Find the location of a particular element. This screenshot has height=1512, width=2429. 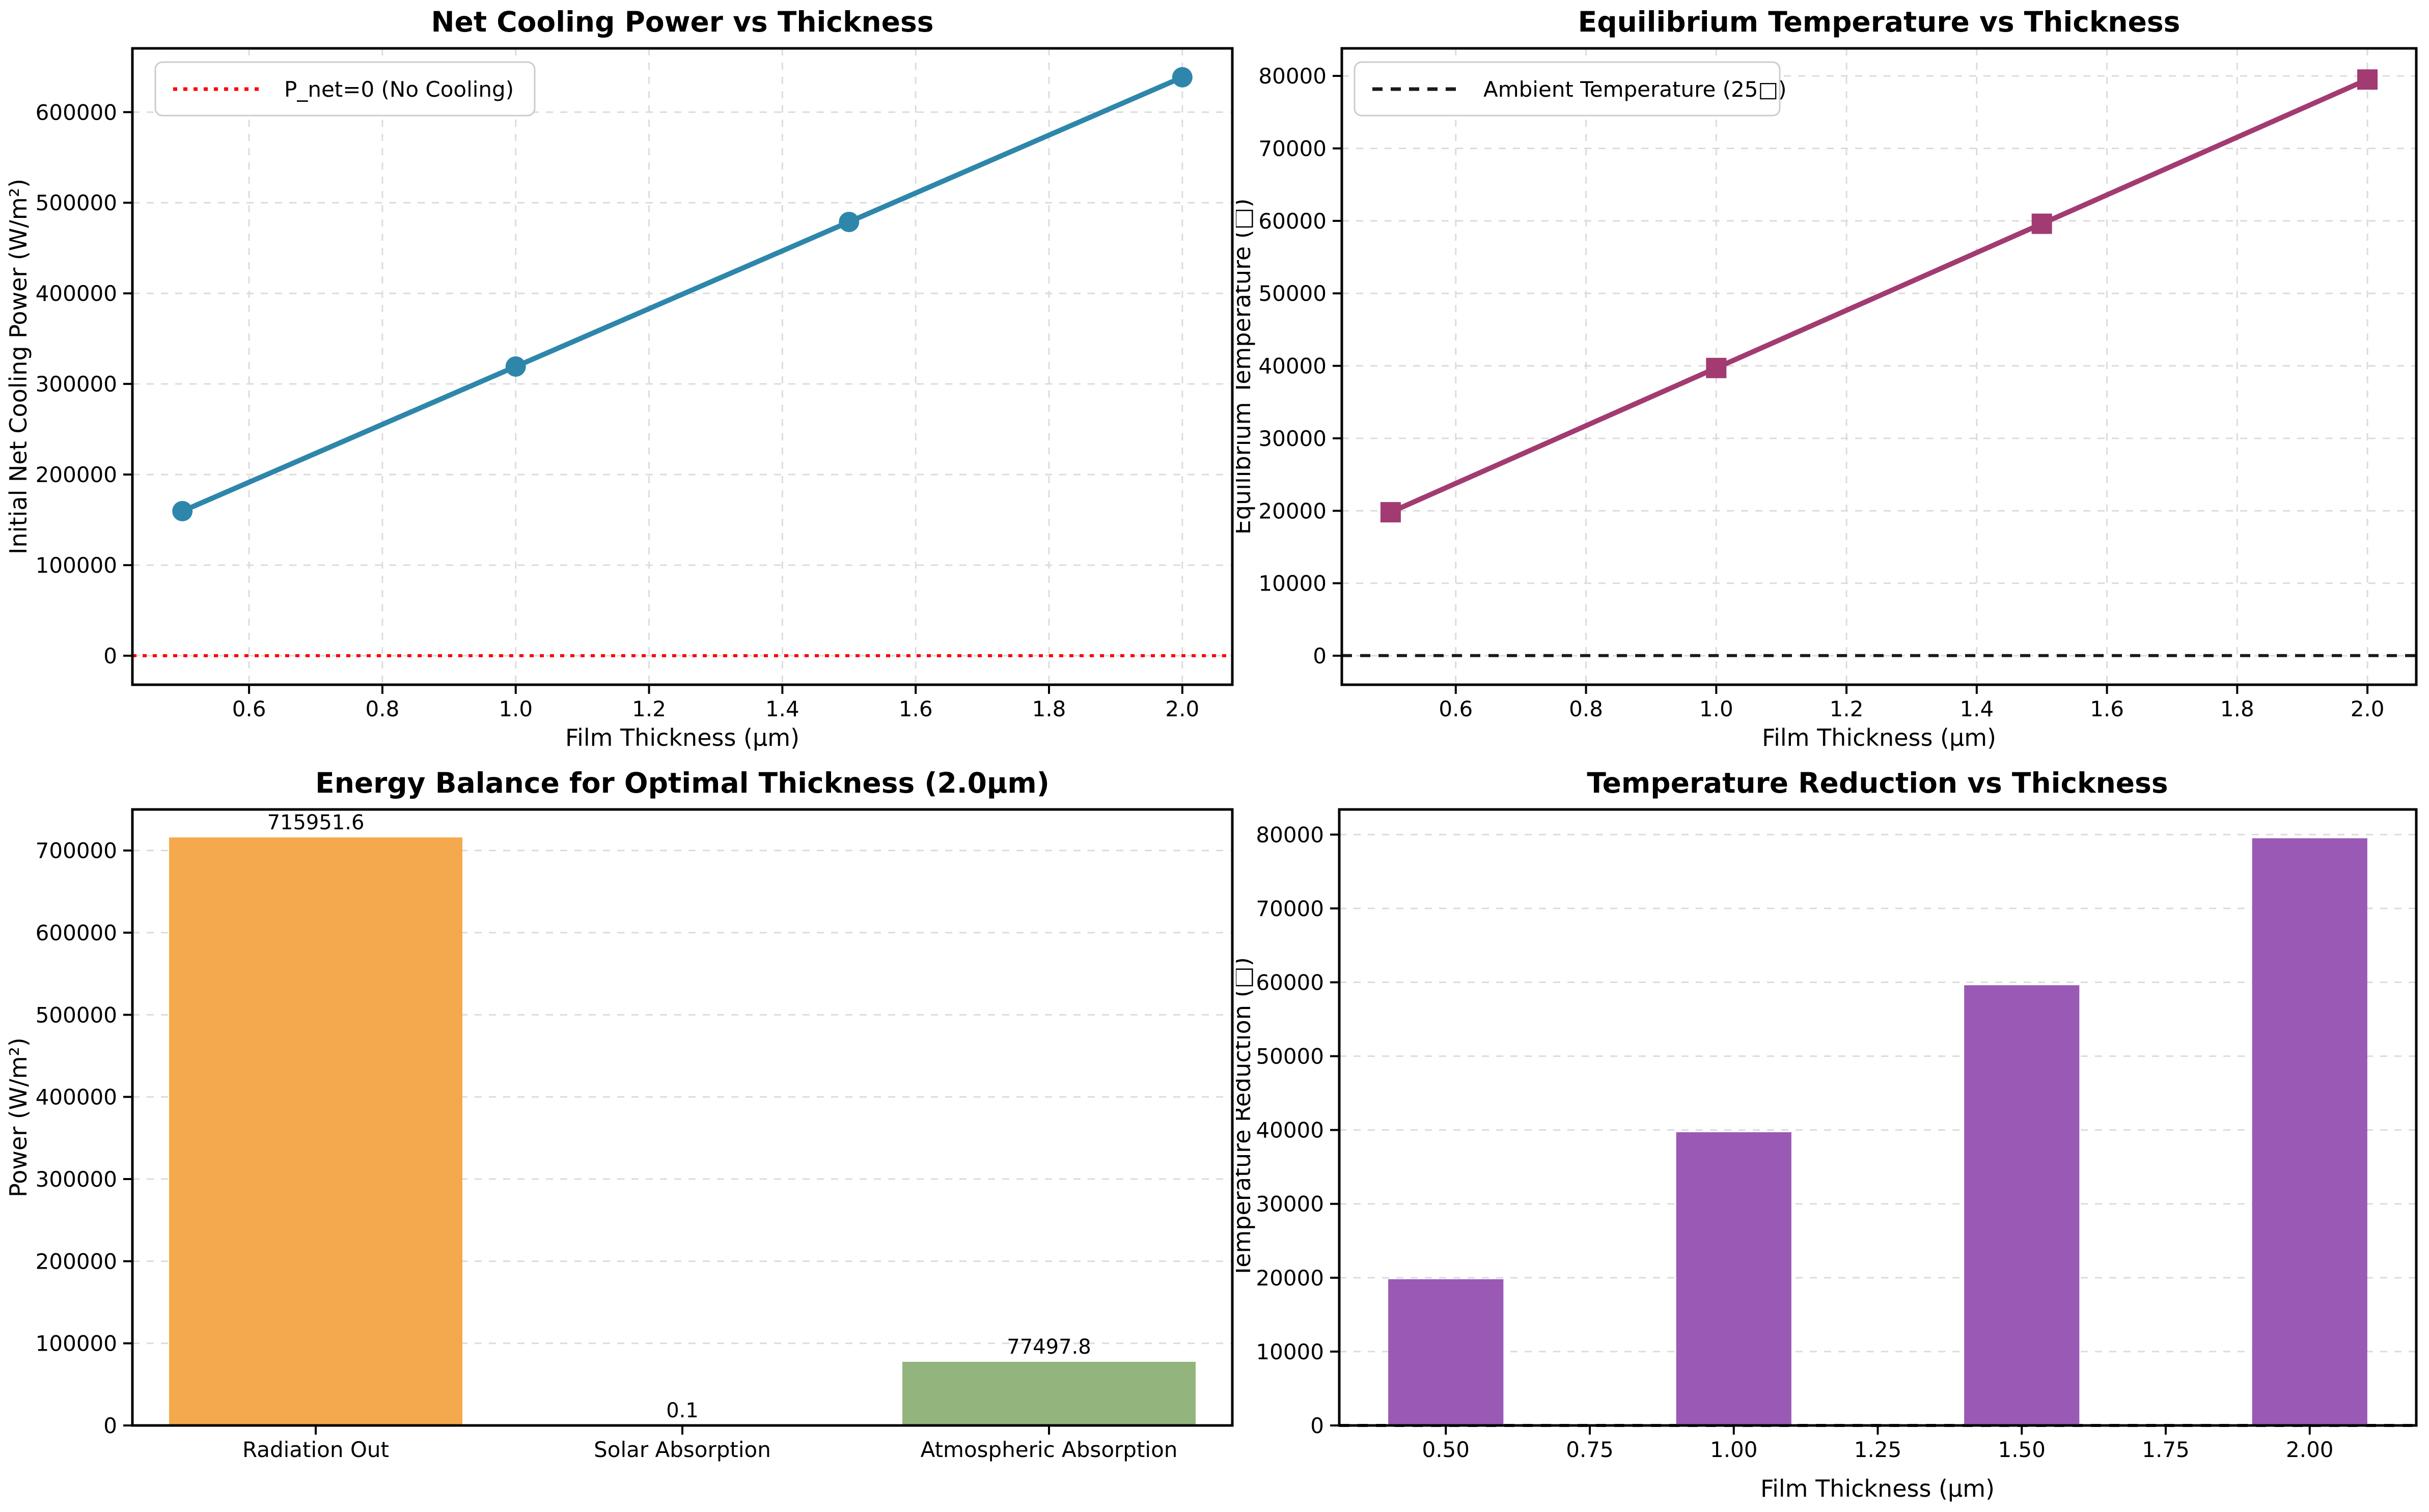

y-tick-label: 10000 is located at coordinates (1290, 1351).